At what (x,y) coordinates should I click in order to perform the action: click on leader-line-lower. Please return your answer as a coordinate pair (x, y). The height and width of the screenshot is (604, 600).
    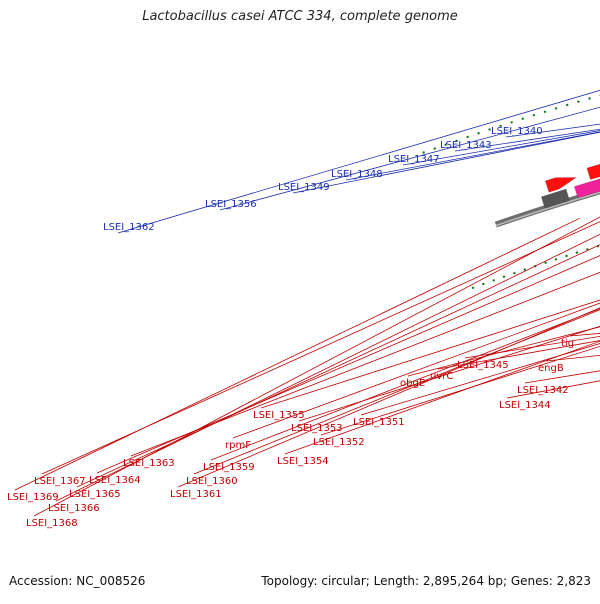
    Looking at the image, I should click on (532, 255).